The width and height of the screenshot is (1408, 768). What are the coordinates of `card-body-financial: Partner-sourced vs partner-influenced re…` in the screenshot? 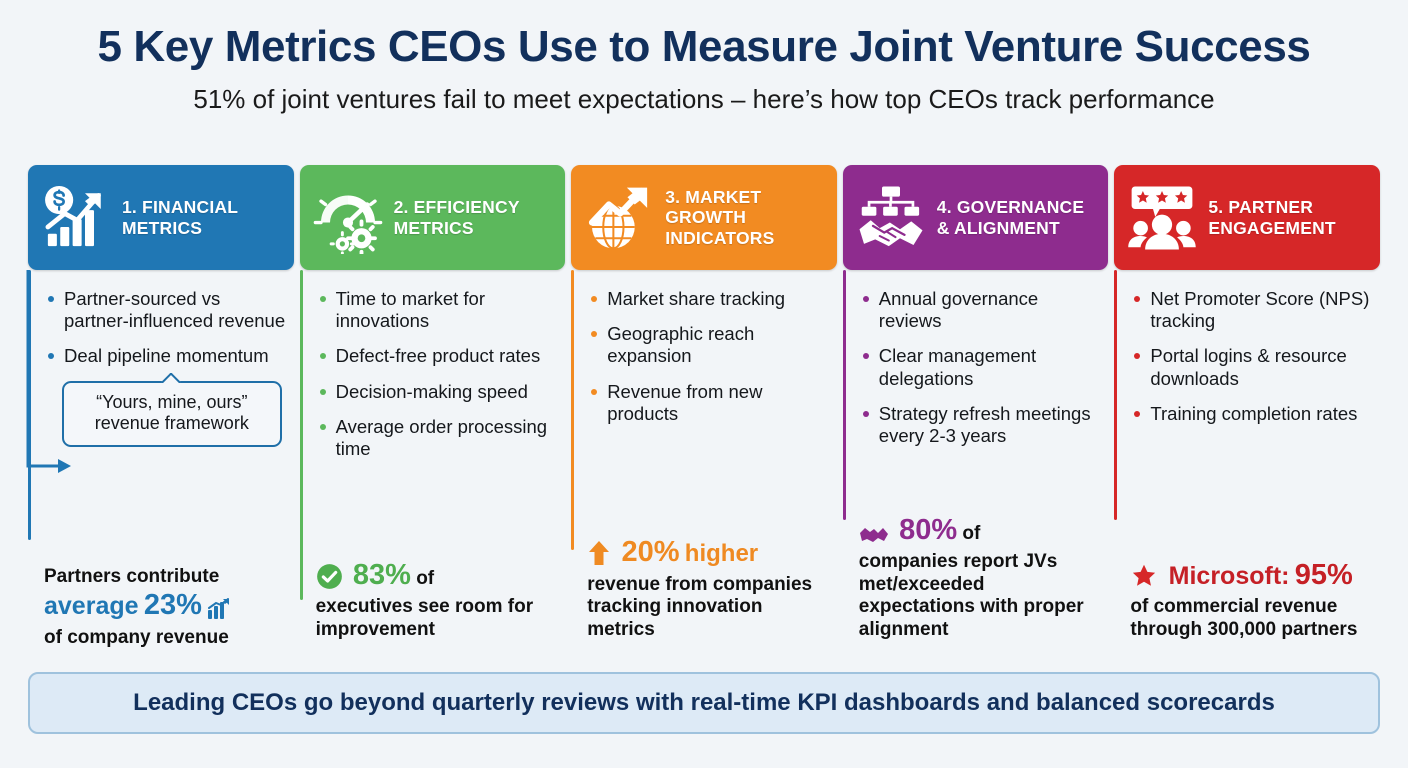 It's located at (160, 462).